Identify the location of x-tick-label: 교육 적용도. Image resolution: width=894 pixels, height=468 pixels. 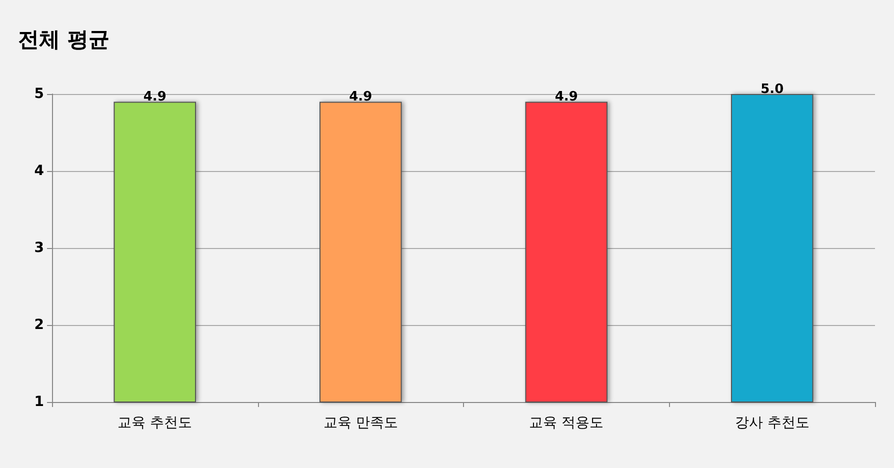
(566, 423).